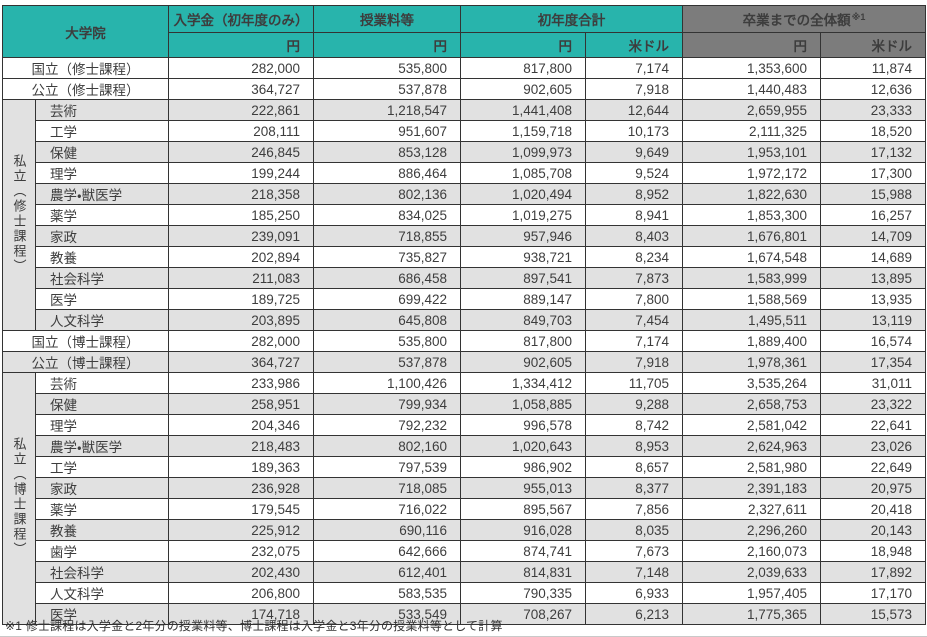 This screenshot has width=927, height=637. What do you see at coordinates (241, 383) in the screenshot?
I see `value-cell: 233,986` at bounding box center [241, 383].